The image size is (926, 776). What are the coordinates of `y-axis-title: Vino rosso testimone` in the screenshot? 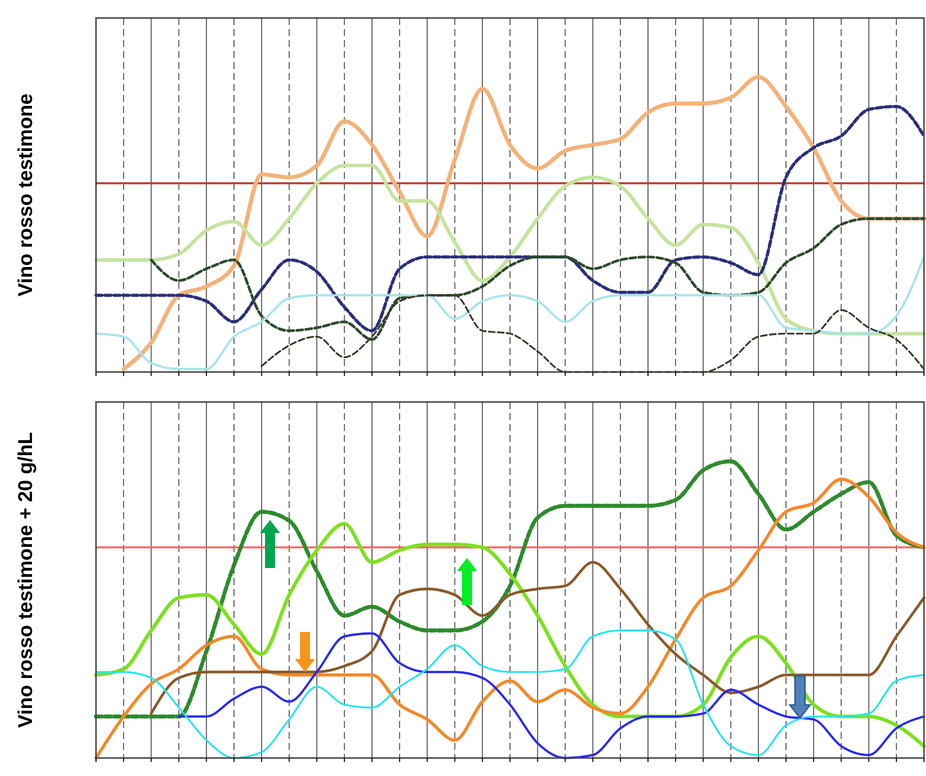 It's located at (26, 195).